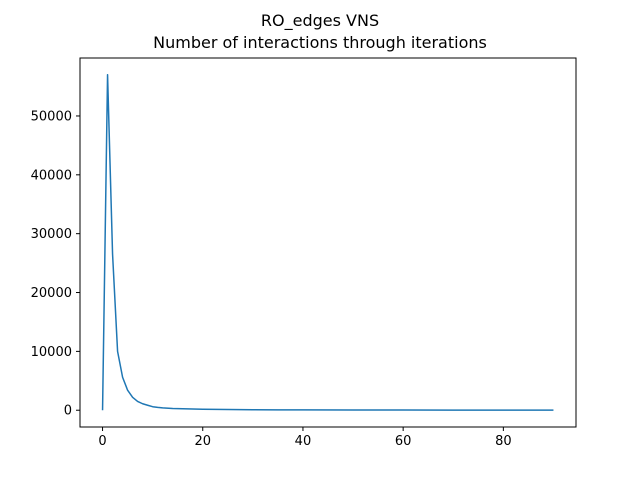 The height and width of the screenshot is (480, 640). I want to click on y-tick-label: 30000, so click(51, 234).